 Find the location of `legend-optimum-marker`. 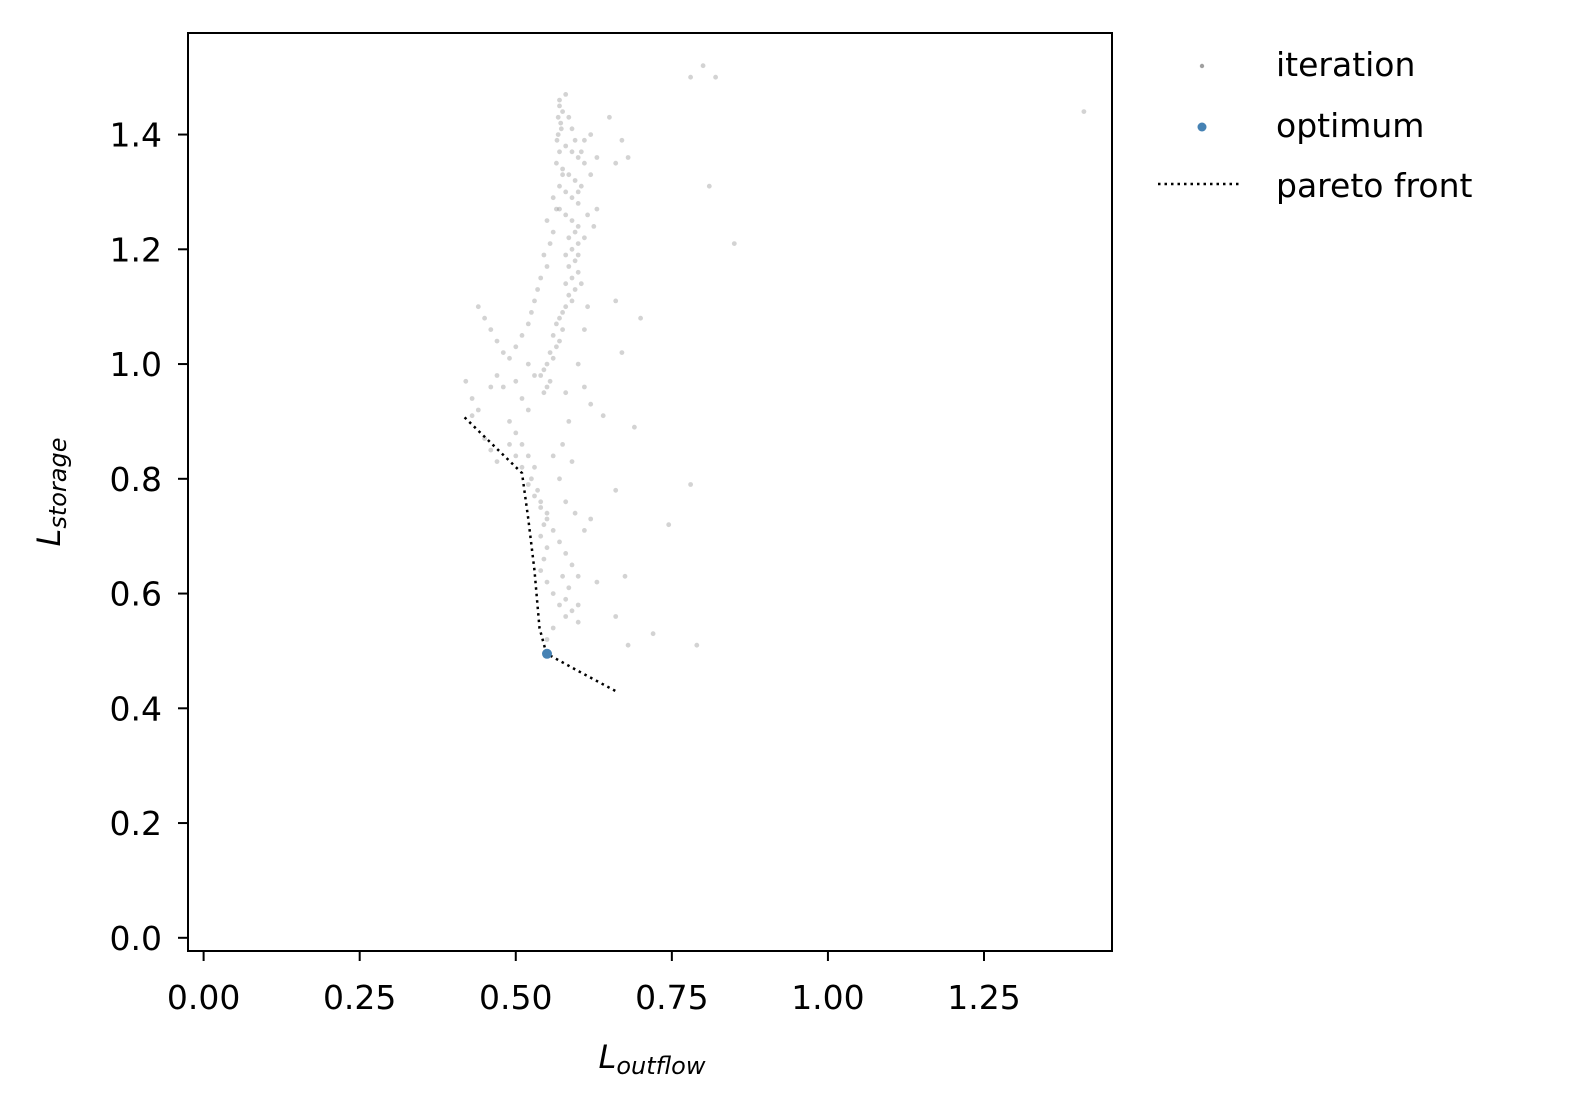

legend-optimum-marker is located at coordinates (1202, 127).